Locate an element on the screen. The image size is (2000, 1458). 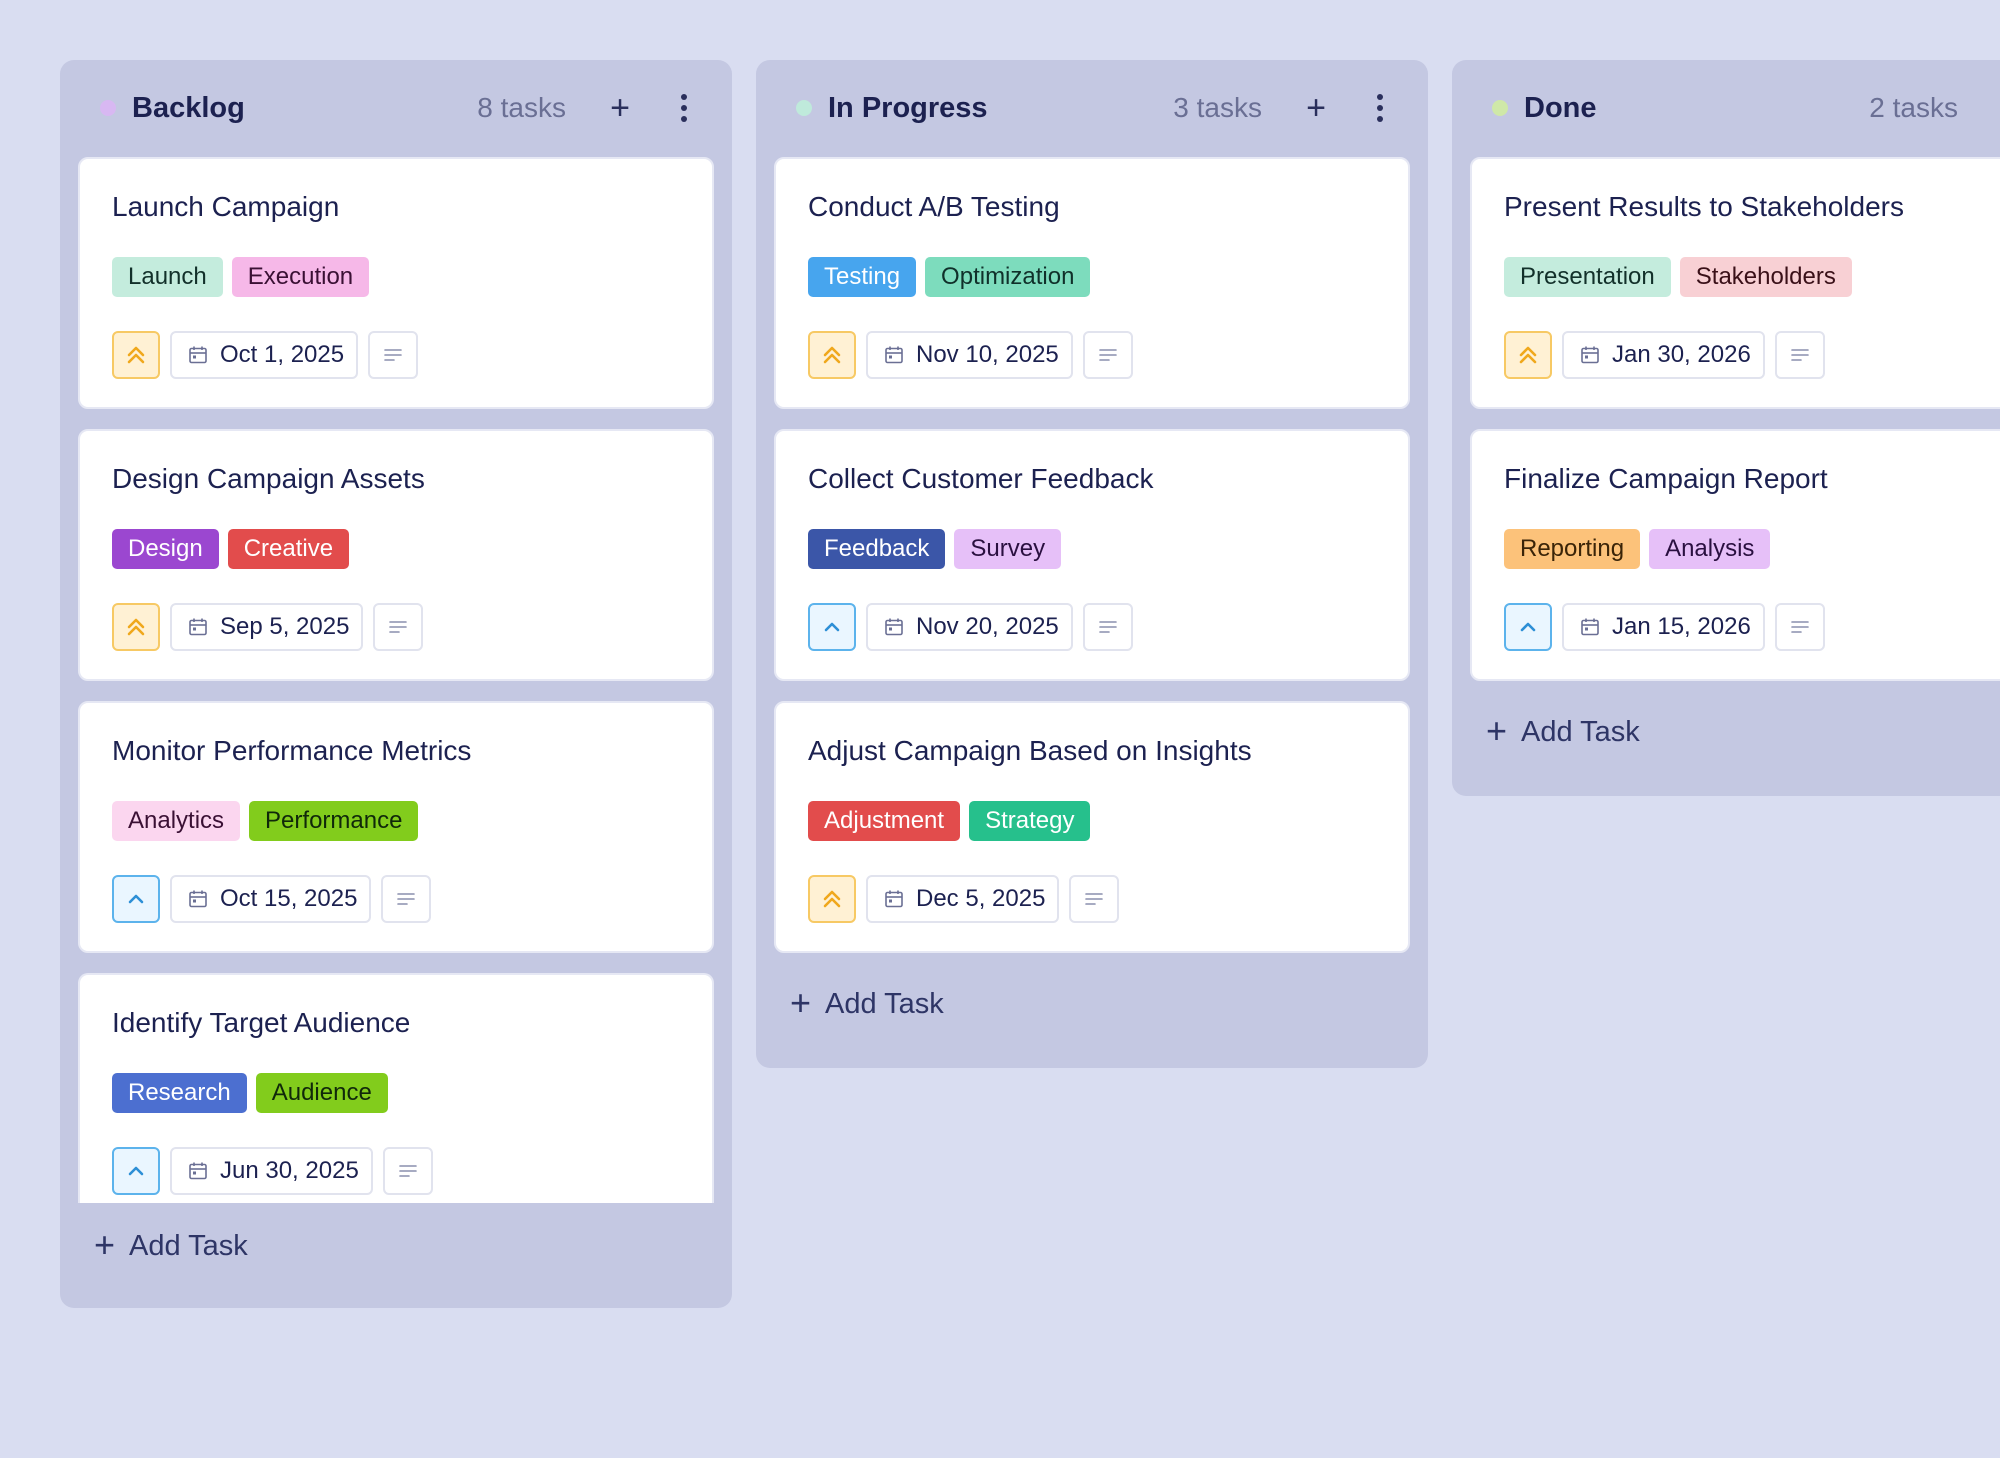
due-date-chip: Dec 5, 2025 is located at coordinates (963, 899).